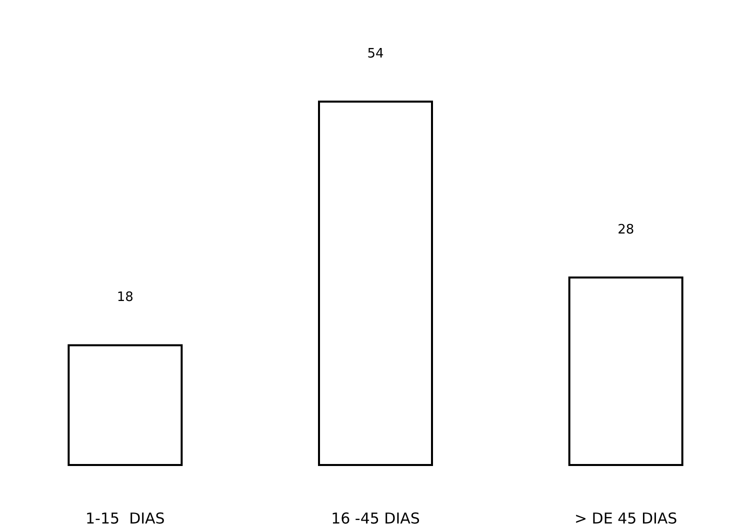 The image size is (751, 528). Describe the element at coordinates (375, 519) in the screenshot. I see `x-tick-label: 16 -45 DIAS` at that location.